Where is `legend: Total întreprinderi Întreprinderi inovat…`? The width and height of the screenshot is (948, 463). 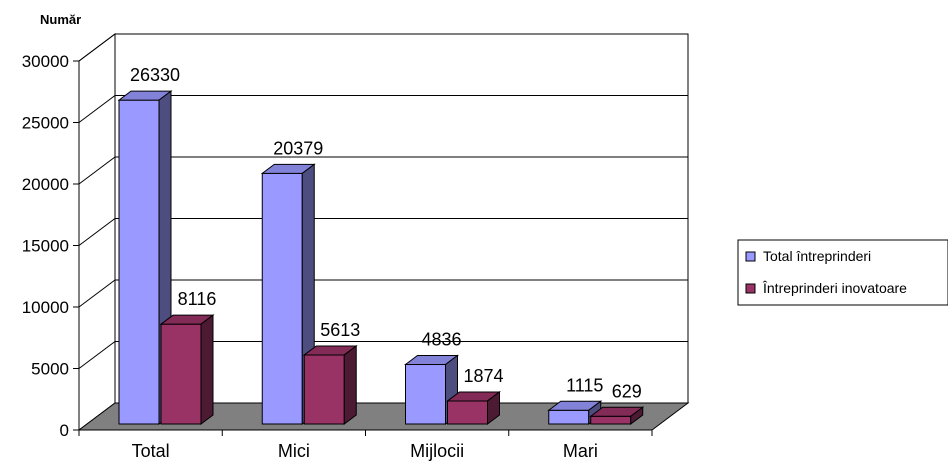
legend: Total întreprinderi Întreprinderi inovat… is located at coordinates (842, 272).